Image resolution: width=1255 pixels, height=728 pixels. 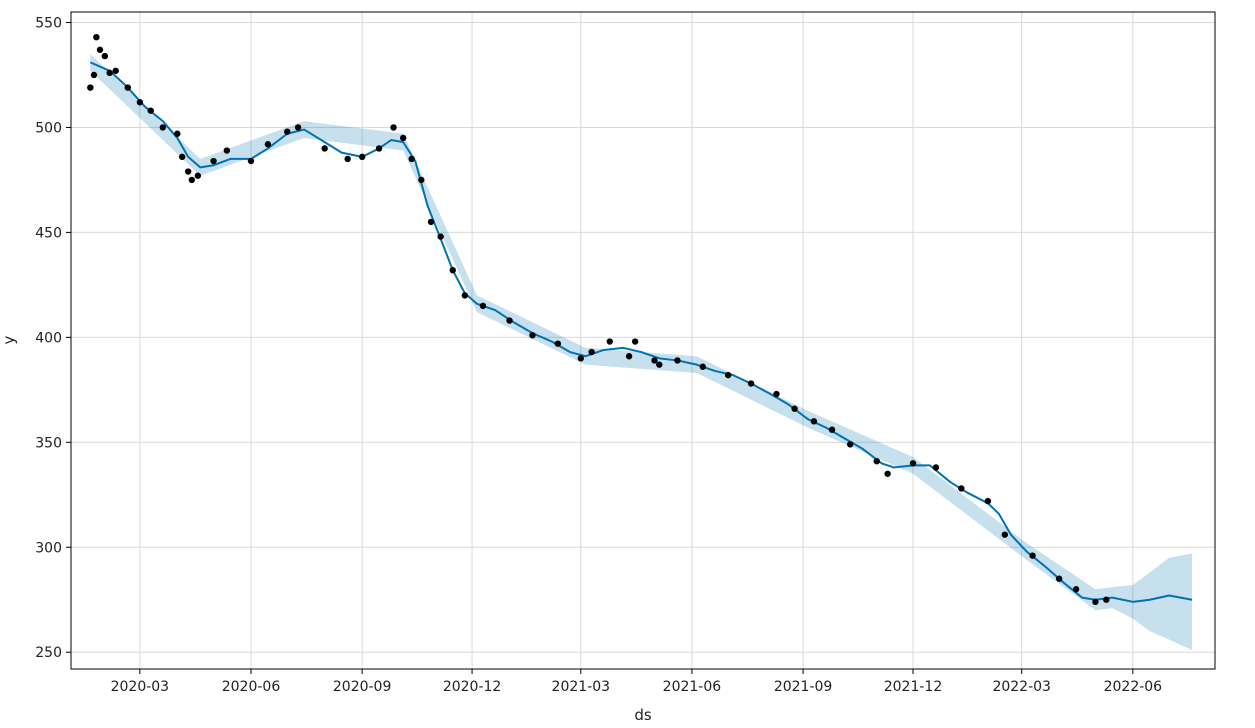 I want to click on x-tick-label: 2022-06, so click(x=1133, y=687).